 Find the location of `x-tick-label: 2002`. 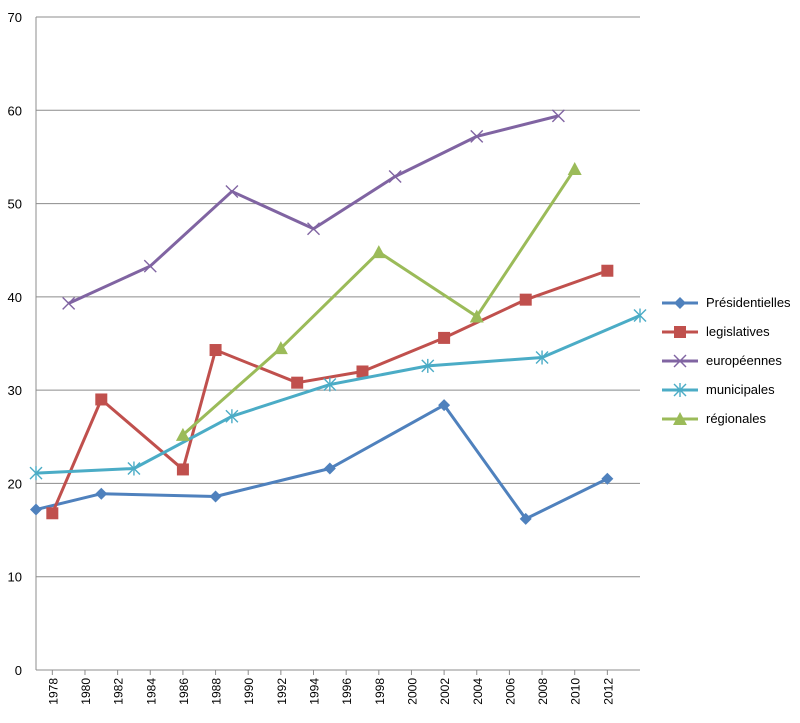

x-tick-label: 2002 is located at coordinates (445, 691).